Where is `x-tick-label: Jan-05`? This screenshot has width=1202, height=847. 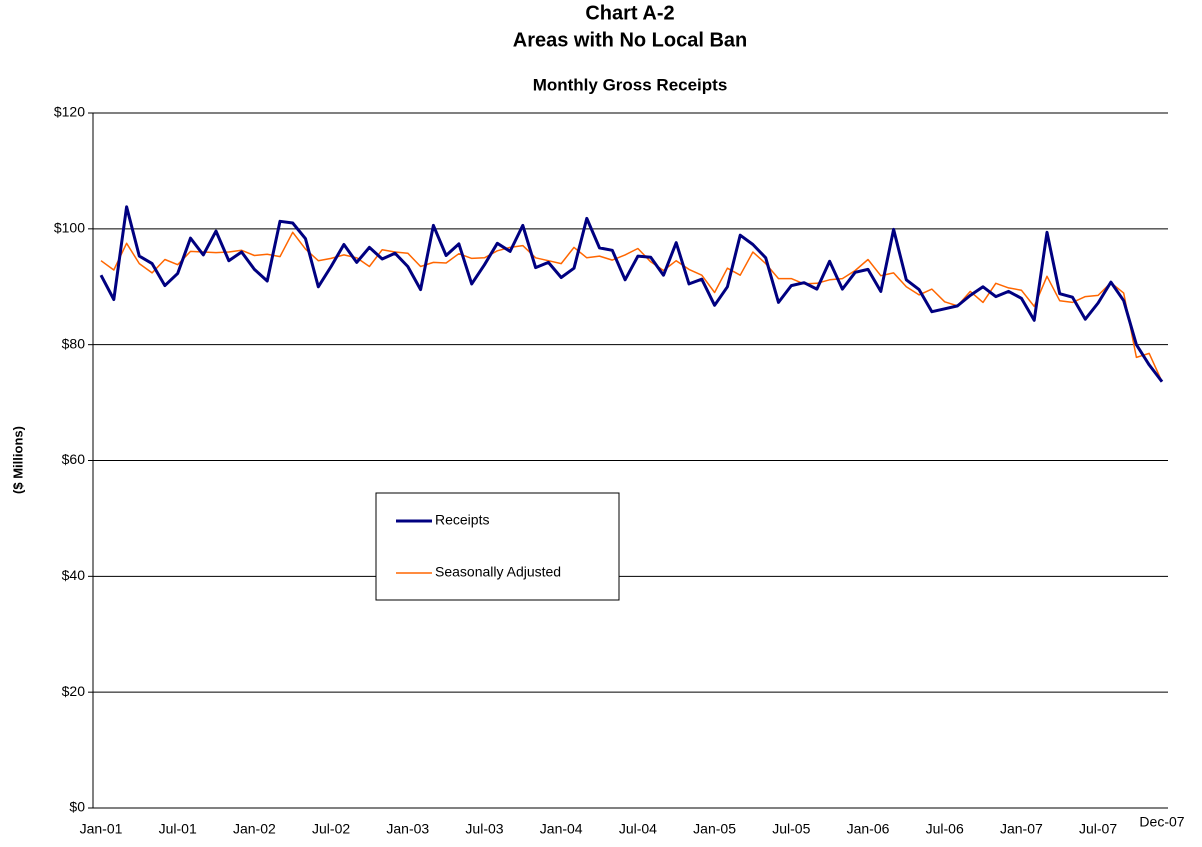
x-tick-label: Jan-05 is located at coordinates (714, 829).